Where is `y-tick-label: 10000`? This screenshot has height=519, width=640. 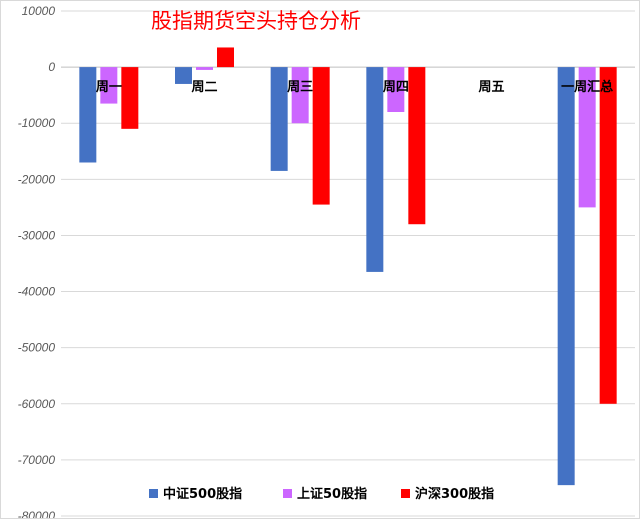 y-tick-label: 10000 is located at coordinates (39, 11).